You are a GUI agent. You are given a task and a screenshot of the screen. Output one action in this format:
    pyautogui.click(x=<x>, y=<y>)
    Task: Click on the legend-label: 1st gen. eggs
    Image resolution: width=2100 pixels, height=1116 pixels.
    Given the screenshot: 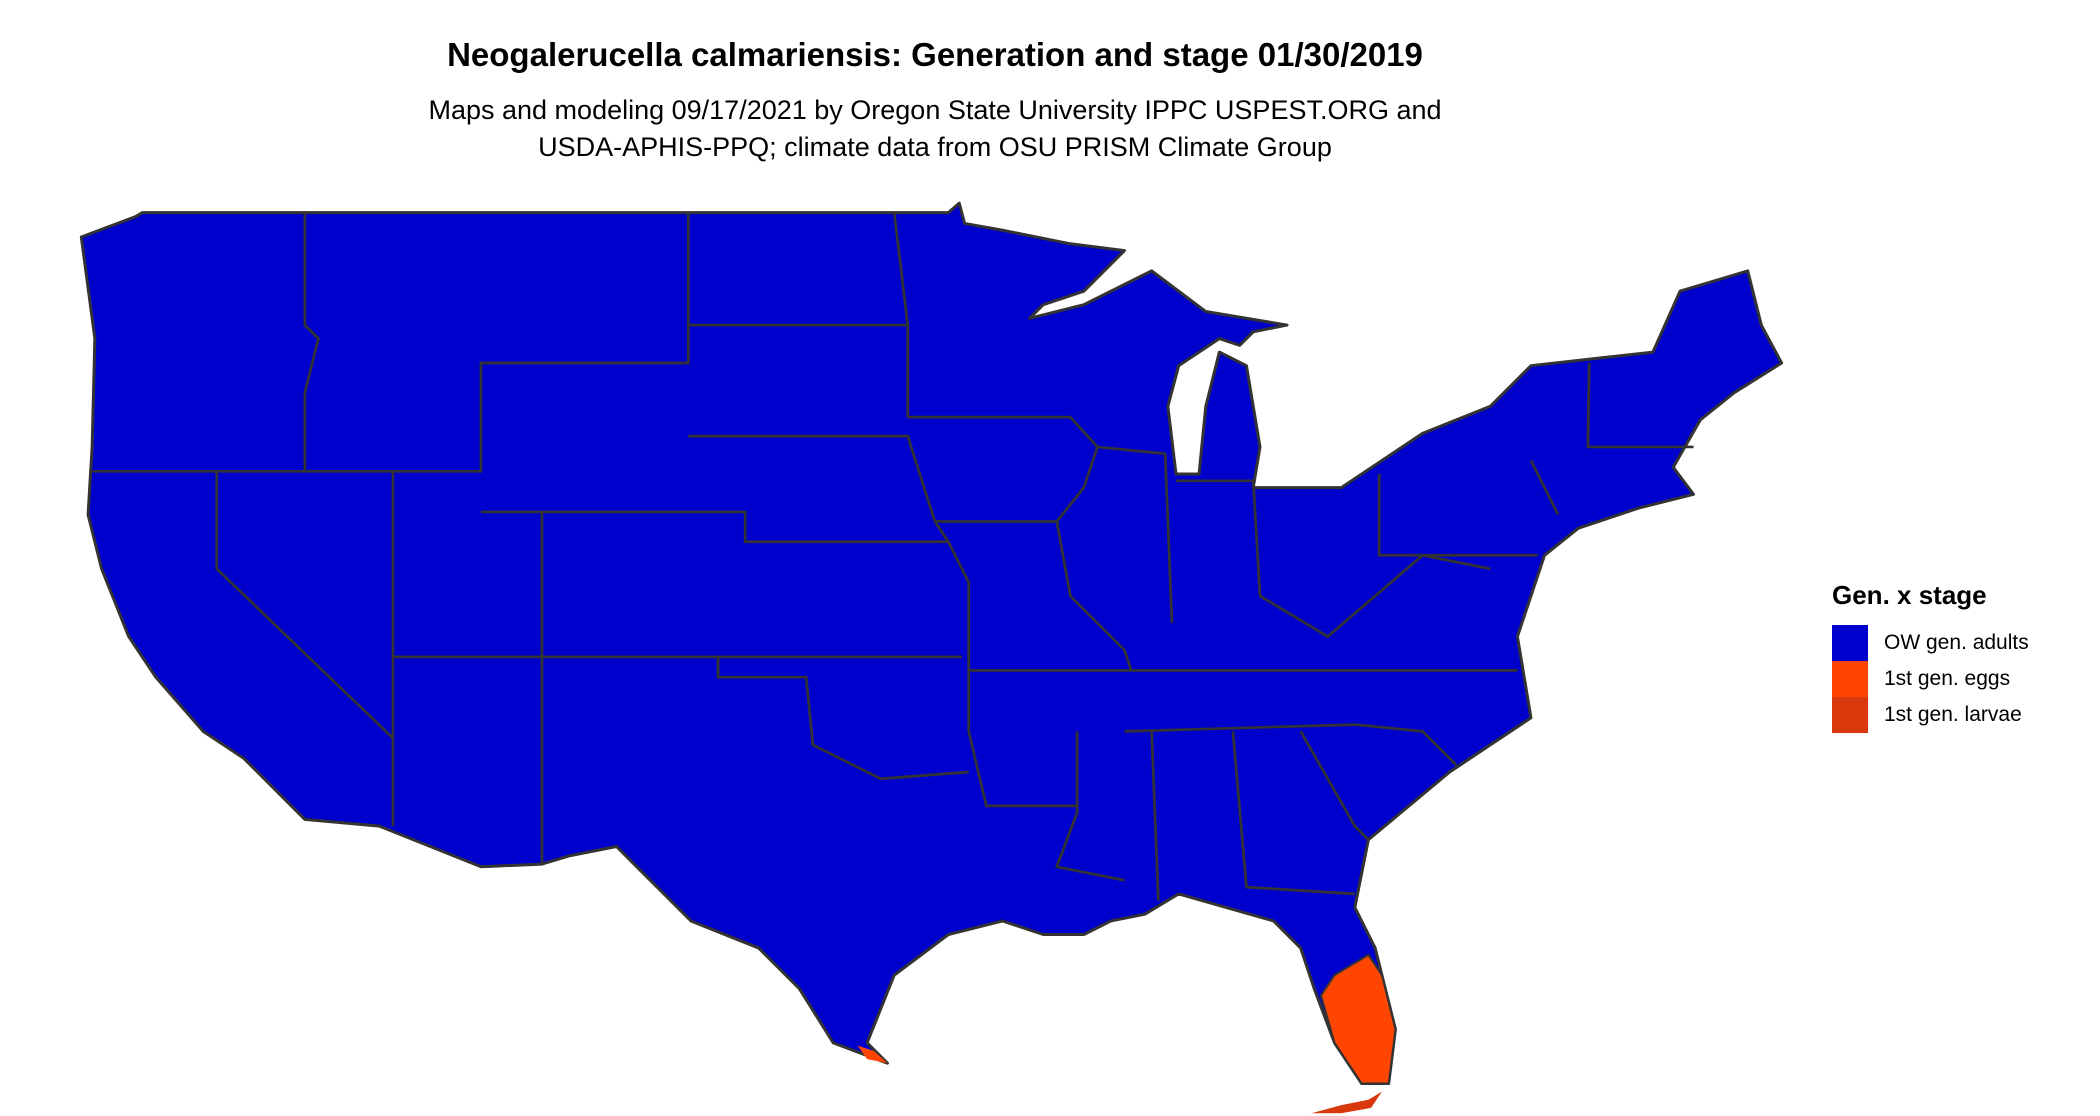 What is the action you would take?
    pyautogui.click(x=1947, y=678)
    